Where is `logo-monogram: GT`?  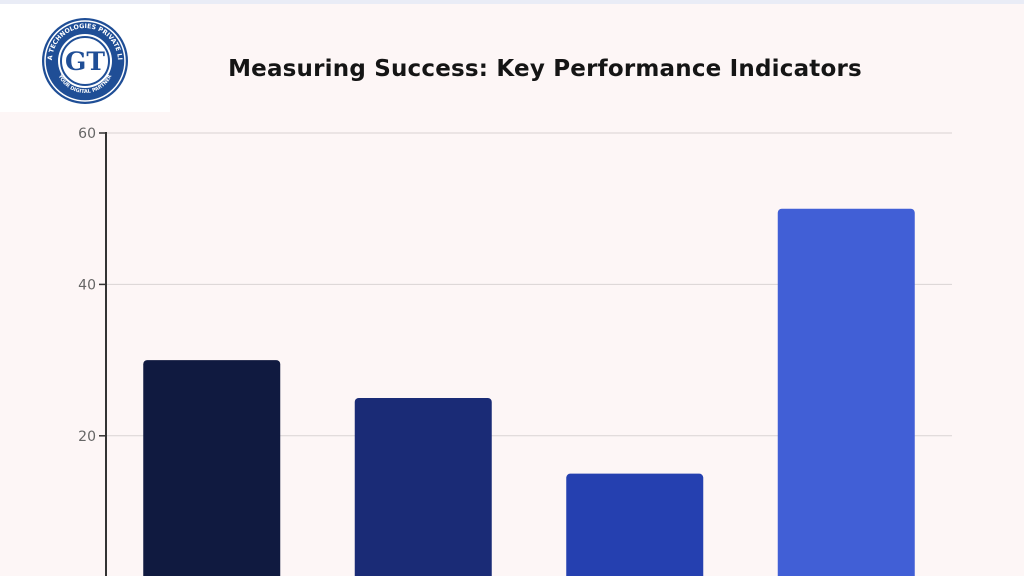
logo-monogram: GT is located at coordinates (85, 61).